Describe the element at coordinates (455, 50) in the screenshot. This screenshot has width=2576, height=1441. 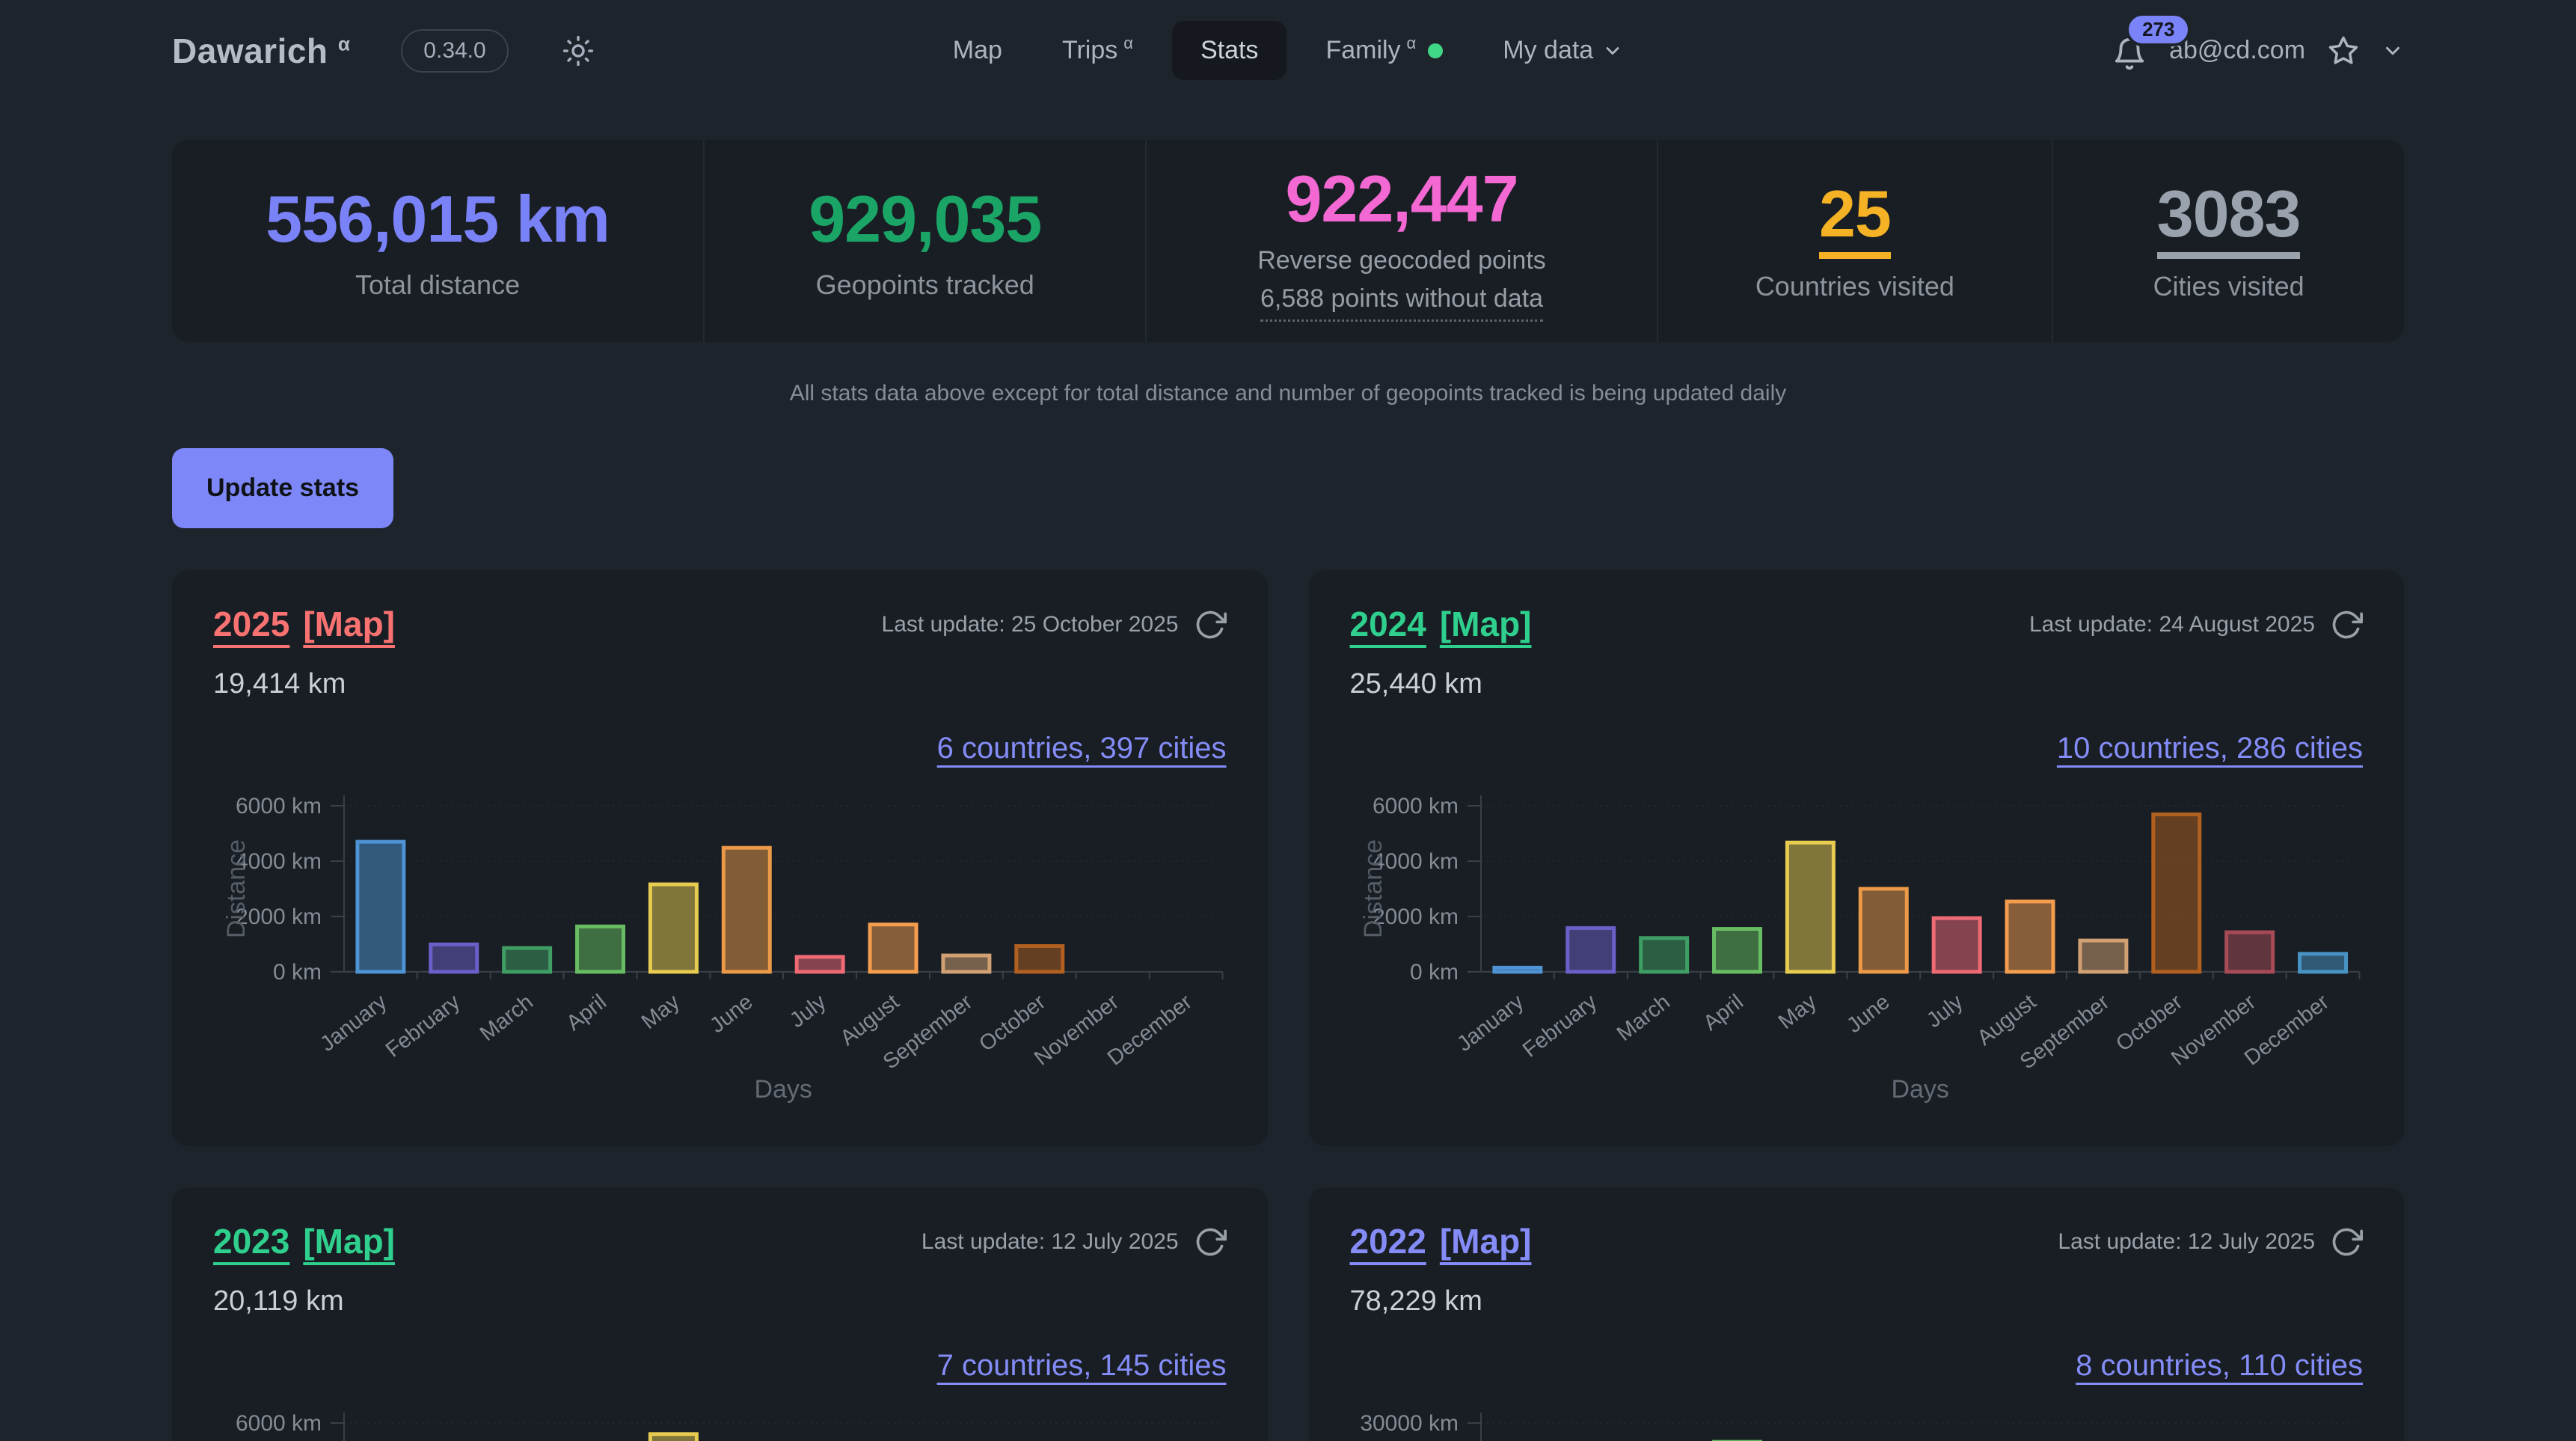
I see `version-badge: 0.34.0` at that location.